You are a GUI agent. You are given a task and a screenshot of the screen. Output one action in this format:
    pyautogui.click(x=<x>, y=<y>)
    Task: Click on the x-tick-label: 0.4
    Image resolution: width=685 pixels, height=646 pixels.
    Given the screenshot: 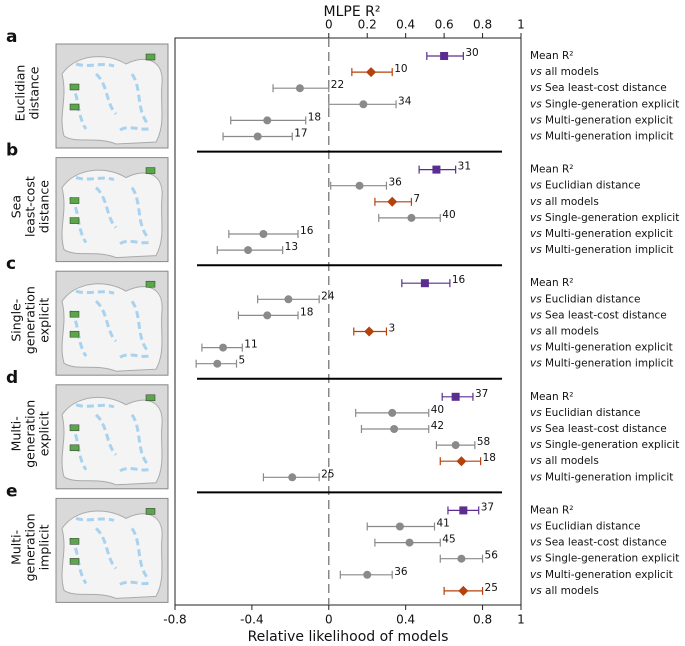 What is the action you would take?
    pyautogui.click(x=405, y=620)
    